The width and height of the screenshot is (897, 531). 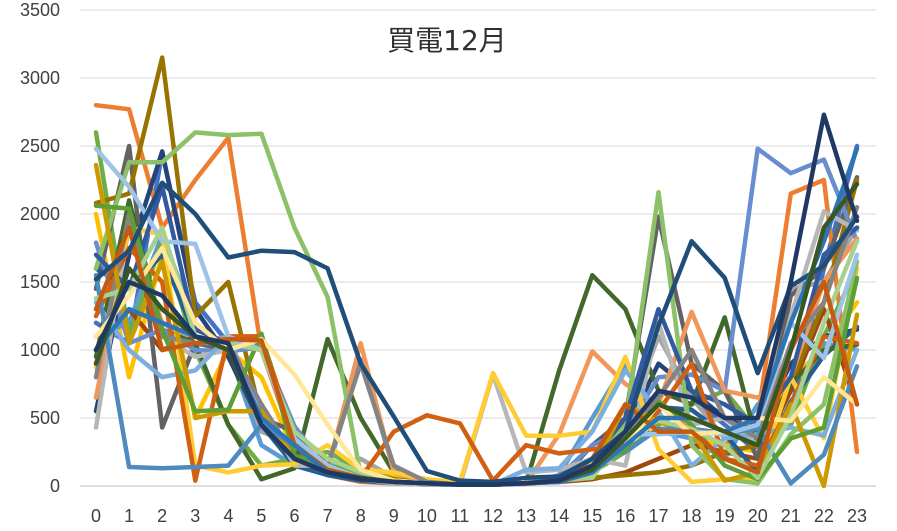 What do you see at coordinates (40, 78) in the screenshot?
I see `y-tick-label: 3000` at bounding box center [40, 78].